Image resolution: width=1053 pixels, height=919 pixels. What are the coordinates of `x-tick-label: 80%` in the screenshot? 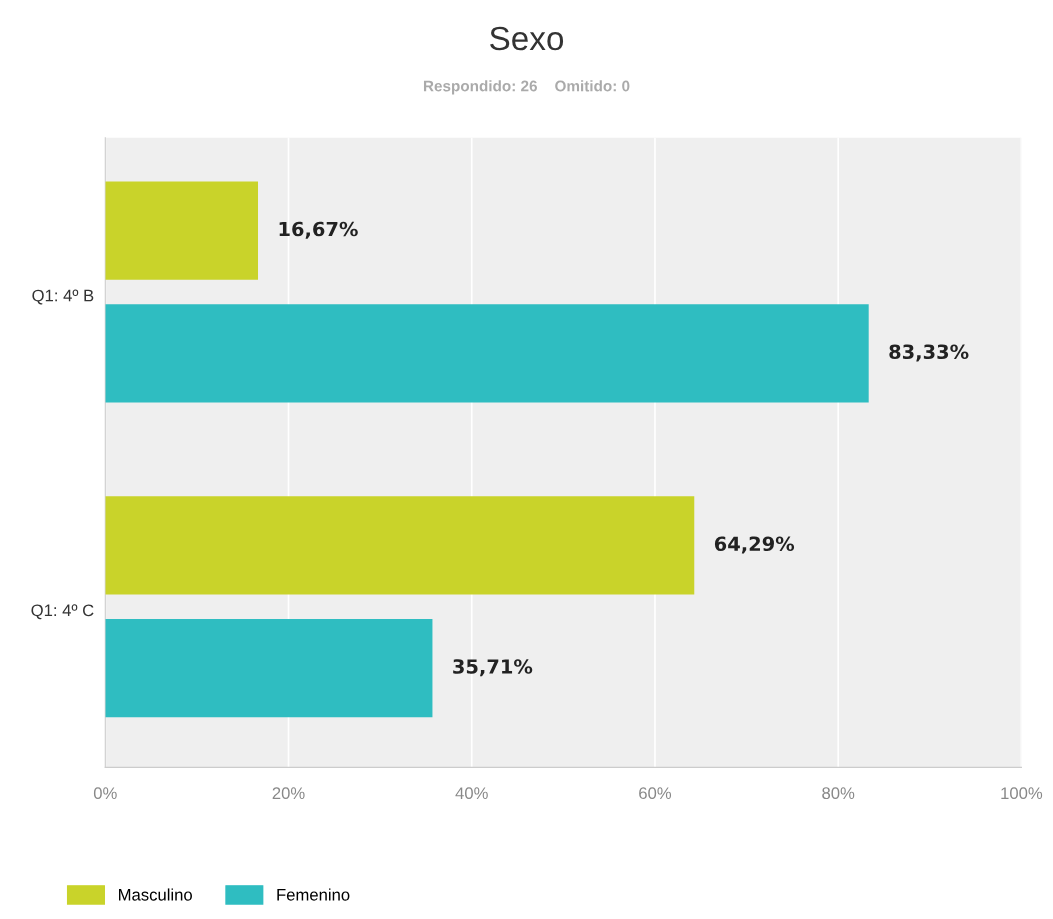 It's located at (838, 793).